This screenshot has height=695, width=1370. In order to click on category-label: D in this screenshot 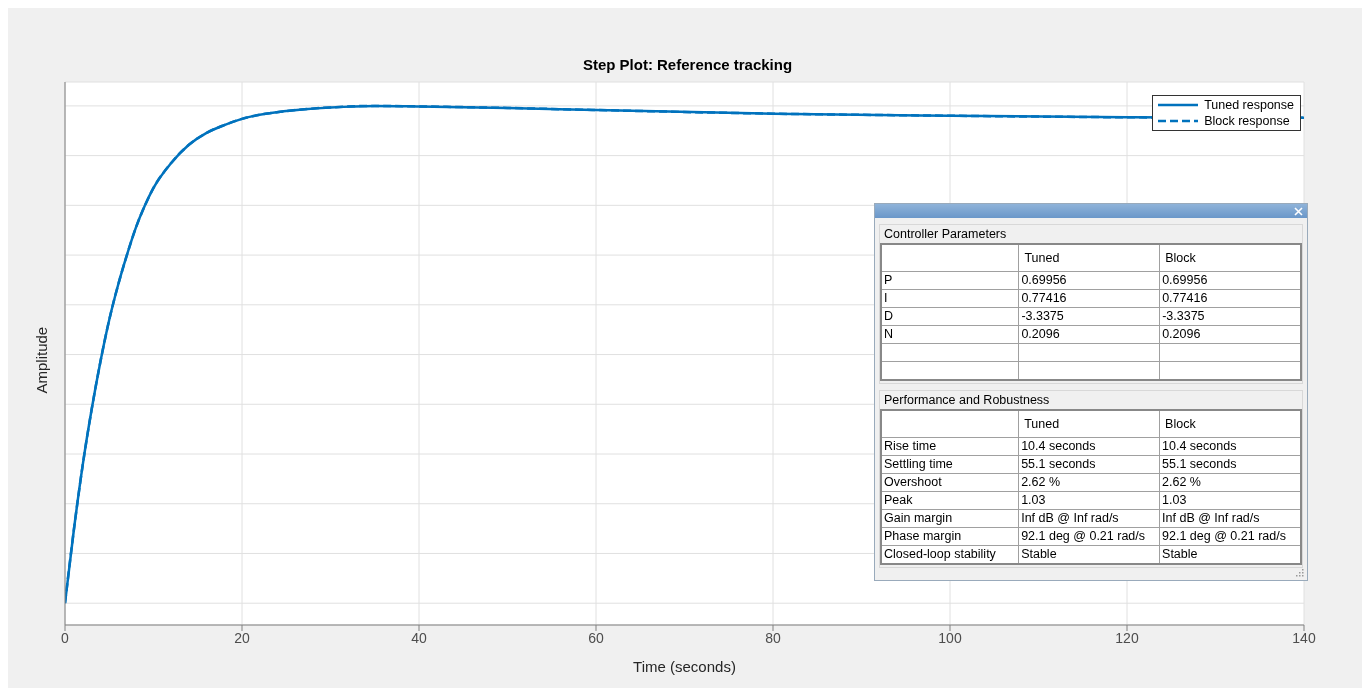, I will do `click(889, 316)`.